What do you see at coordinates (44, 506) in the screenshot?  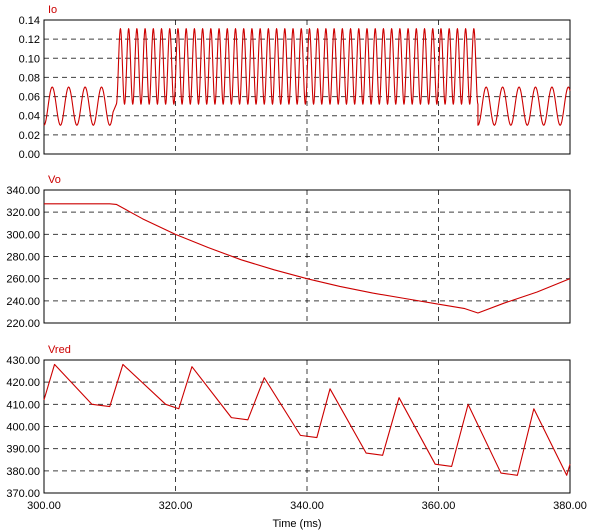 I see `vred-x-tick: 300.00` at bounding box center [44, 506].